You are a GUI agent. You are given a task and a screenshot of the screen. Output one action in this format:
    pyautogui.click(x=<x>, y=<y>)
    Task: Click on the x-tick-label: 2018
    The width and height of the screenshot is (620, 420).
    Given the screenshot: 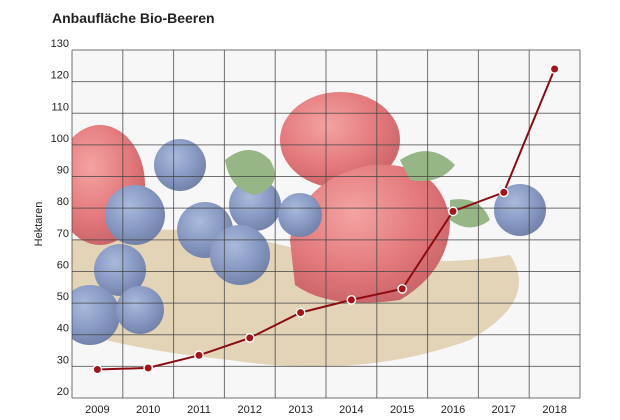 What is the action you would take?
    pyautogui.click(x=554, y=410)
    